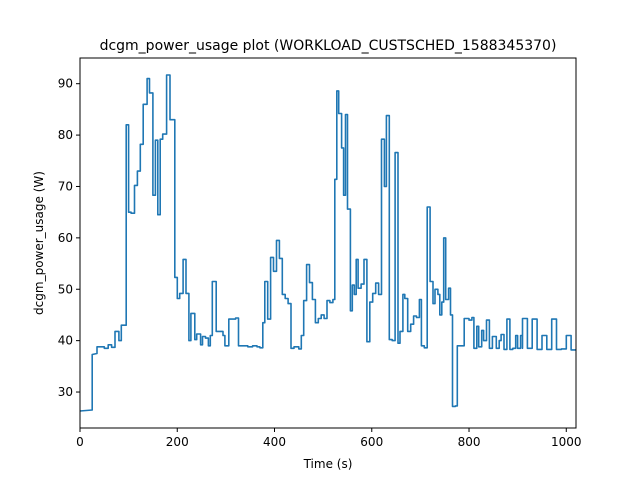  What do you see at coordinates (65, 392) in the screenshot?
I see `y-tick-label: 30` at bounding box center [65, 392].